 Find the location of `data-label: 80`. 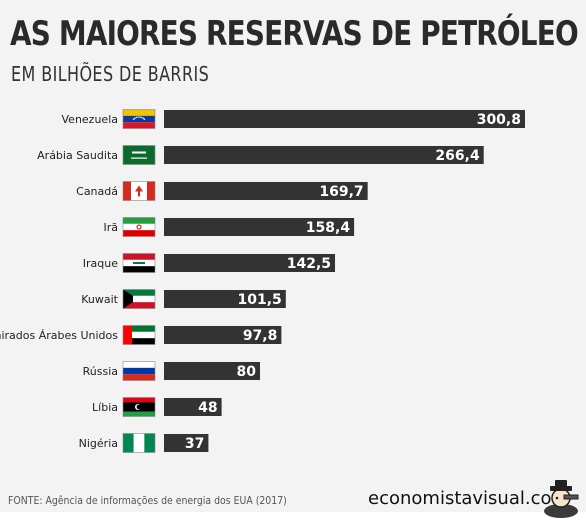

data-label: 80 is located at coordinates (247, 372).